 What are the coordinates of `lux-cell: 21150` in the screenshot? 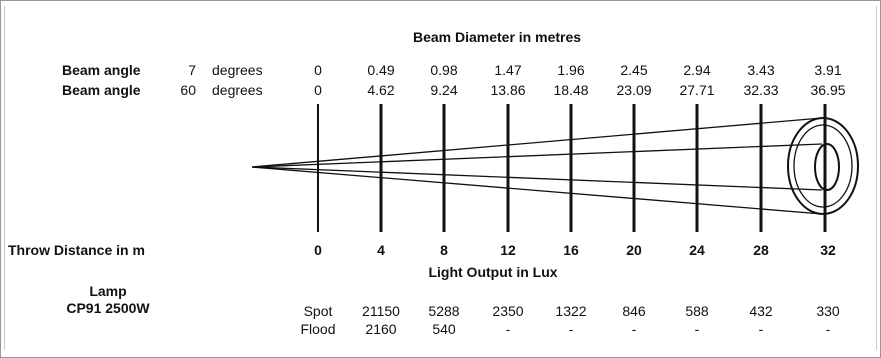 It's located at (381, 311).